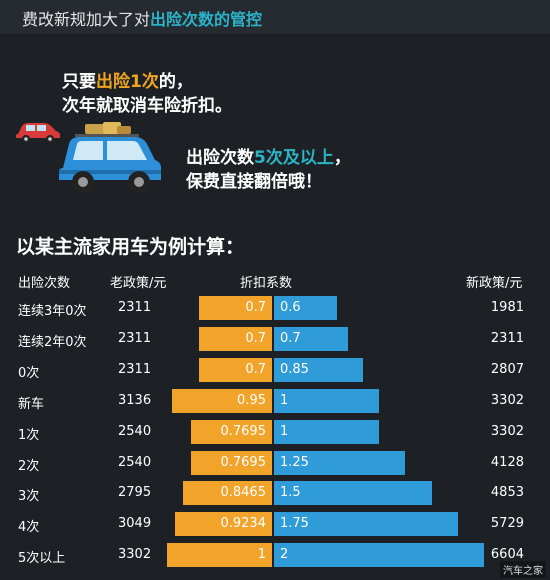 The image size is (550, 580). Describe the element at coordinates (222, 400) in the screenshot. I see `old-coefficient-bar: 0.95` at that location.